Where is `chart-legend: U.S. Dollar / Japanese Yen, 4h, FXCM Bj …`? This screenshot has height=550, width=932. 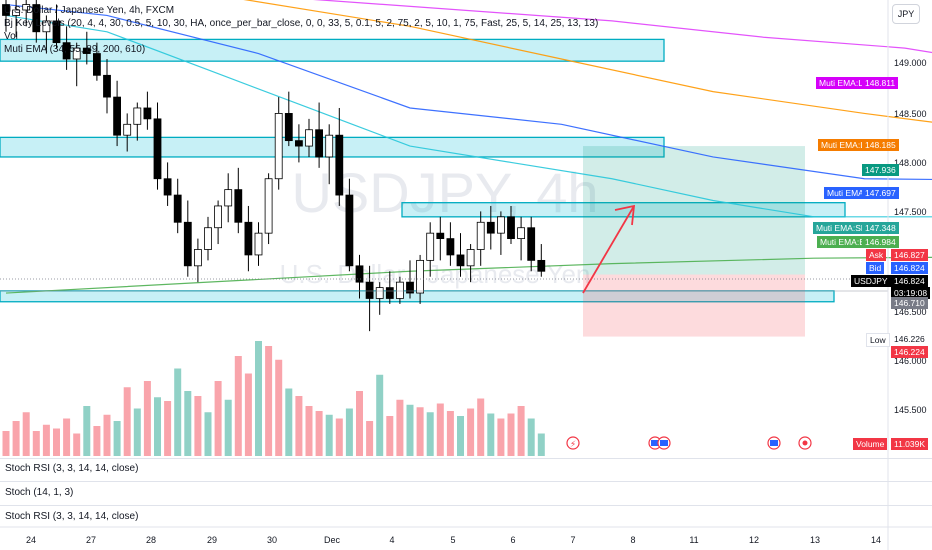
chart-legend: U.S. Dollar / Japanese Yen, 4h, FXCM Bj … is located at coordinates (301, 30).